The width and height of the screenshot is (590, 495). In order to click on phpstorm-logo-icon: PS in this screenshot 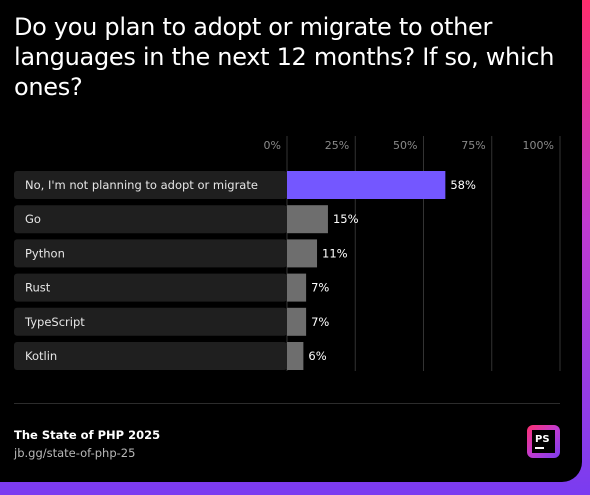, I will do `click(543, 441)`.